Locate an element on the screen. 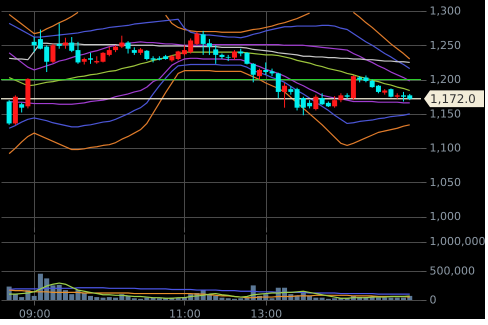 This screenshot has width=488, height=325. y-tick-label: 1,100 is located at coordinates (445, 148).